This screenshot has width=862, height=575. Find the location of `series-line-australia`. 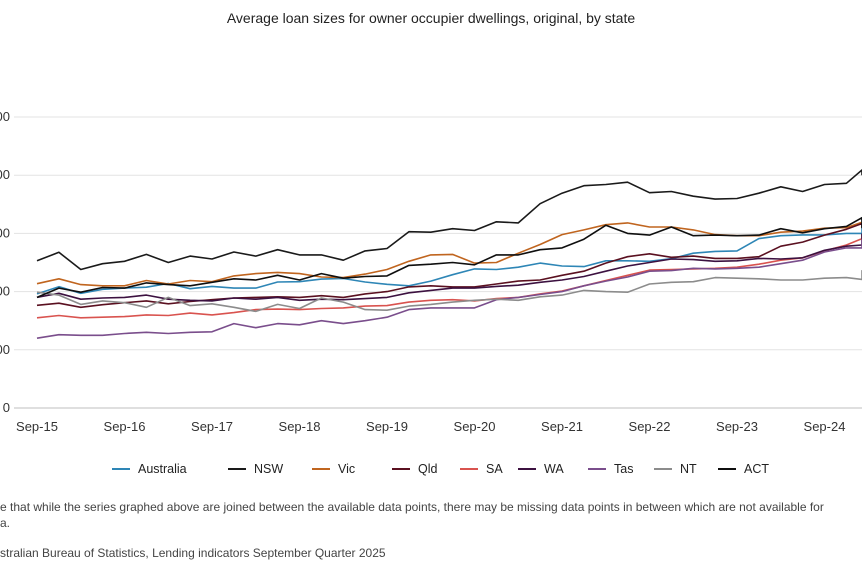

series-line-australia is located at coordinates (449, 256).